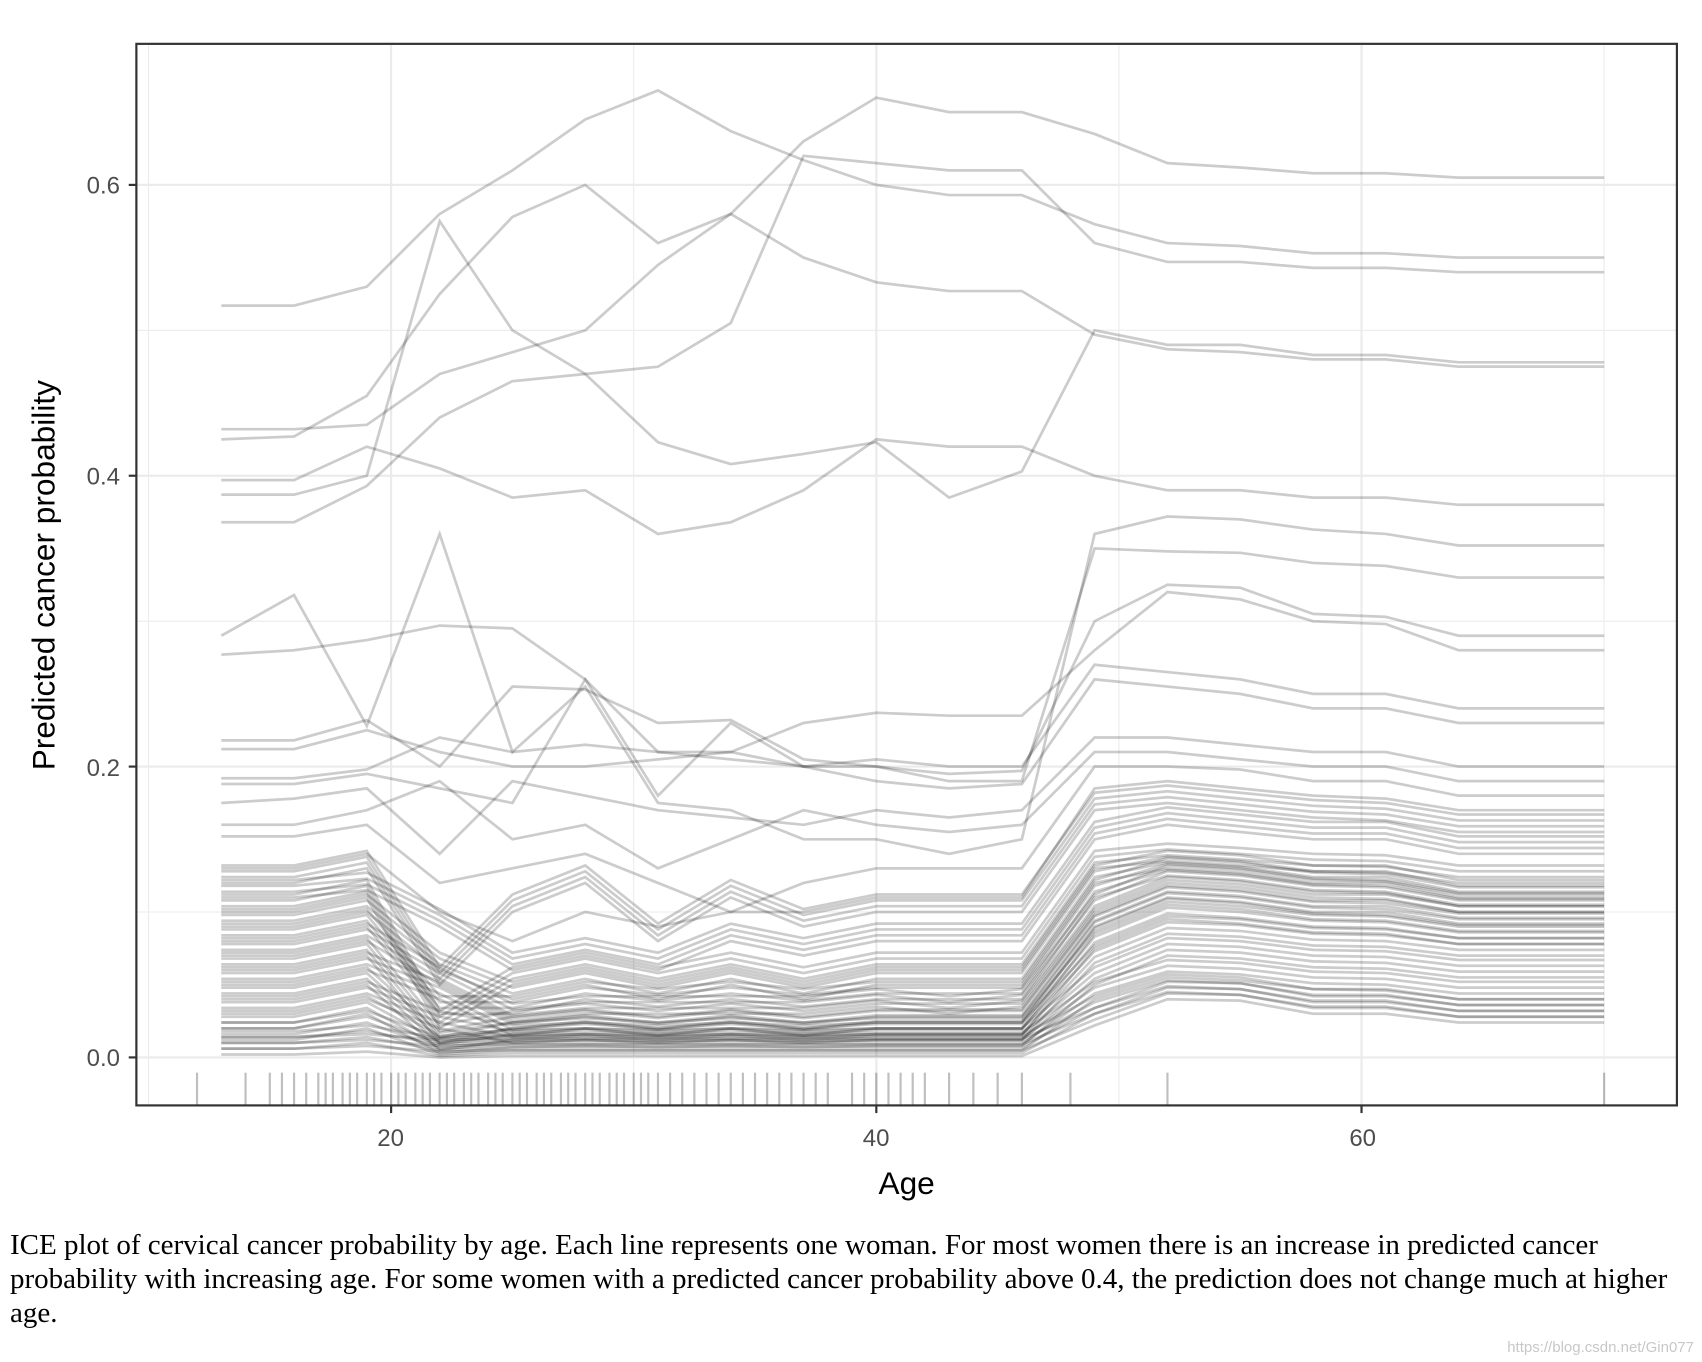  Describe the element at coordinates (907, 1183) in the screenshot. I see `x-axis-label: Age` at that location.